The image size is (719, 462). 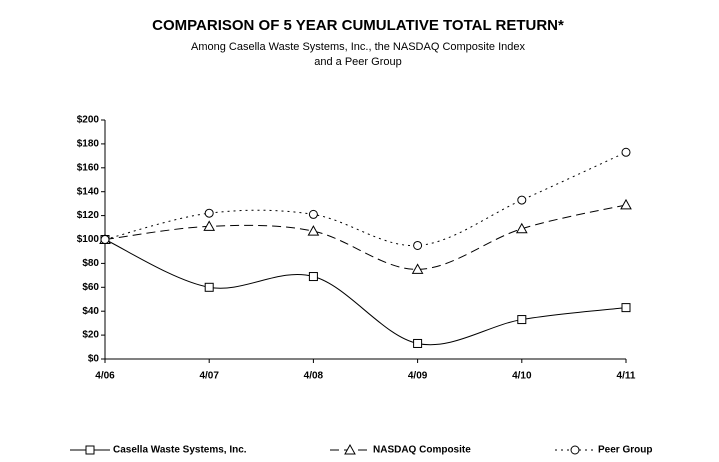 What do you see at coordinates (357, 62) in the screenshot?
I see `chart-subtitle: and a Peer Group` at bounding box center [357, 62].